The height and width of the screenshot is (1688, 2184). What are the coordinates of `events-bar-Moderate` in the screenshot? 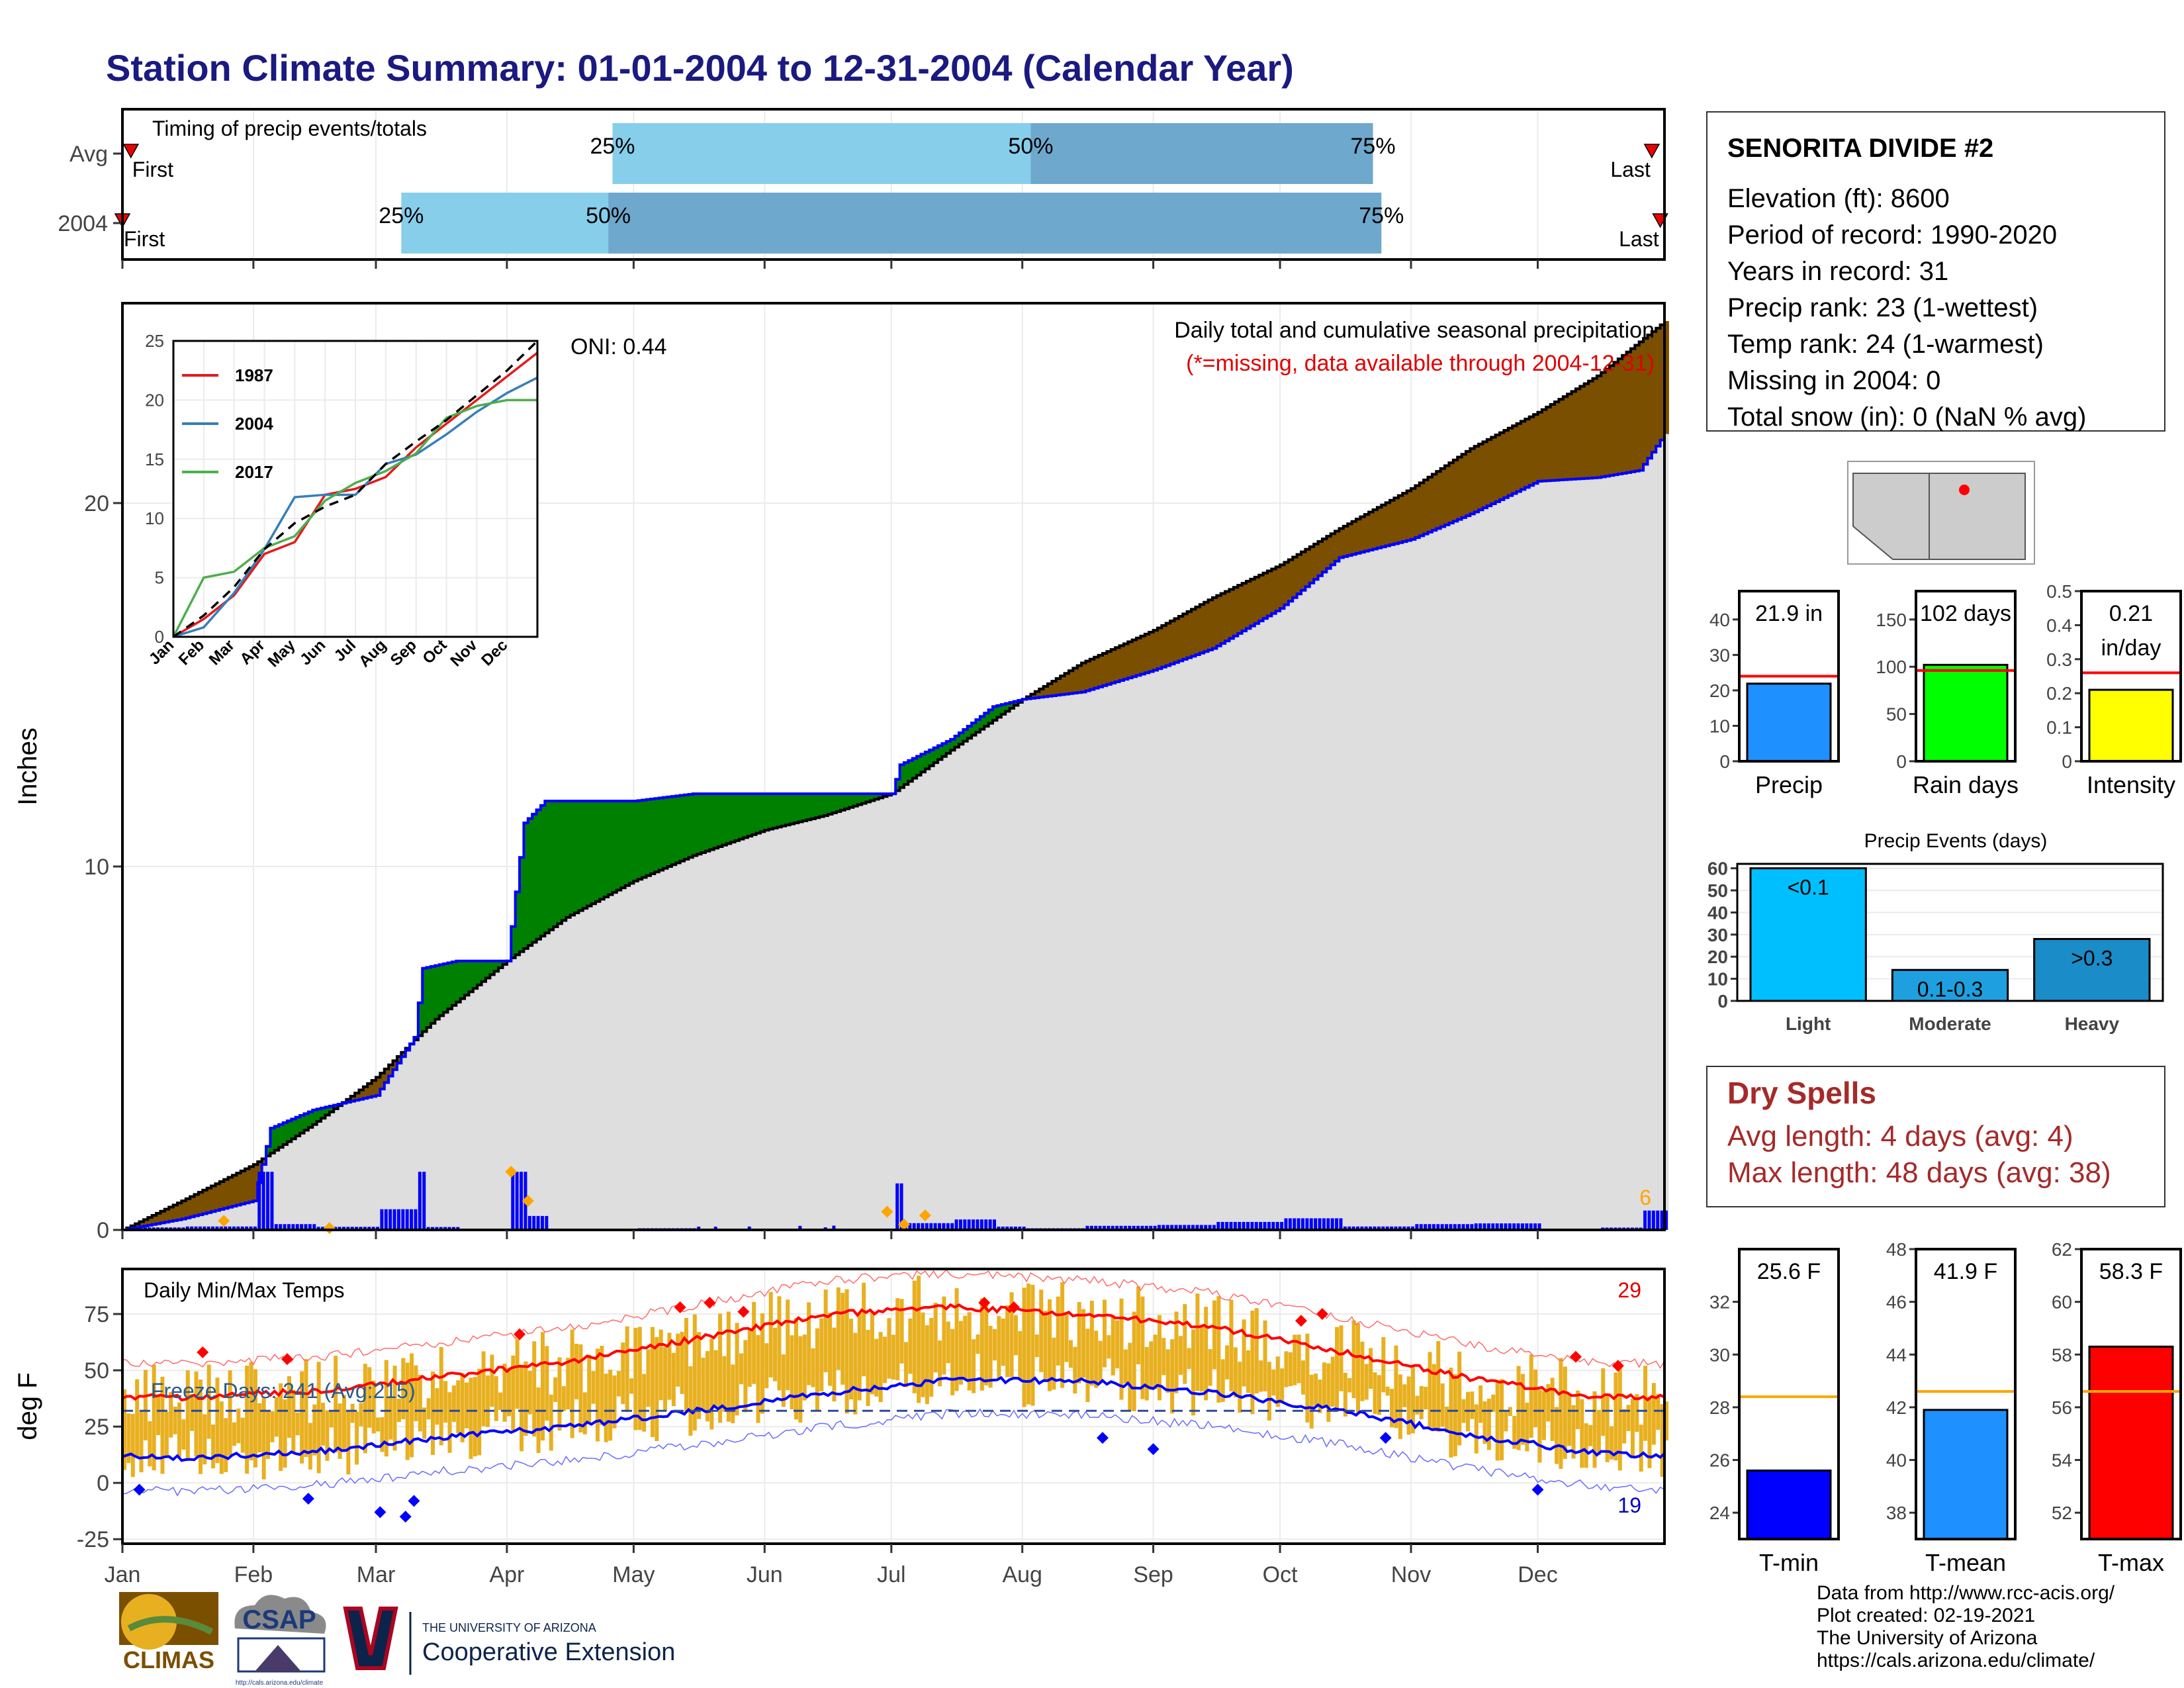 It's located at (1950, 985).